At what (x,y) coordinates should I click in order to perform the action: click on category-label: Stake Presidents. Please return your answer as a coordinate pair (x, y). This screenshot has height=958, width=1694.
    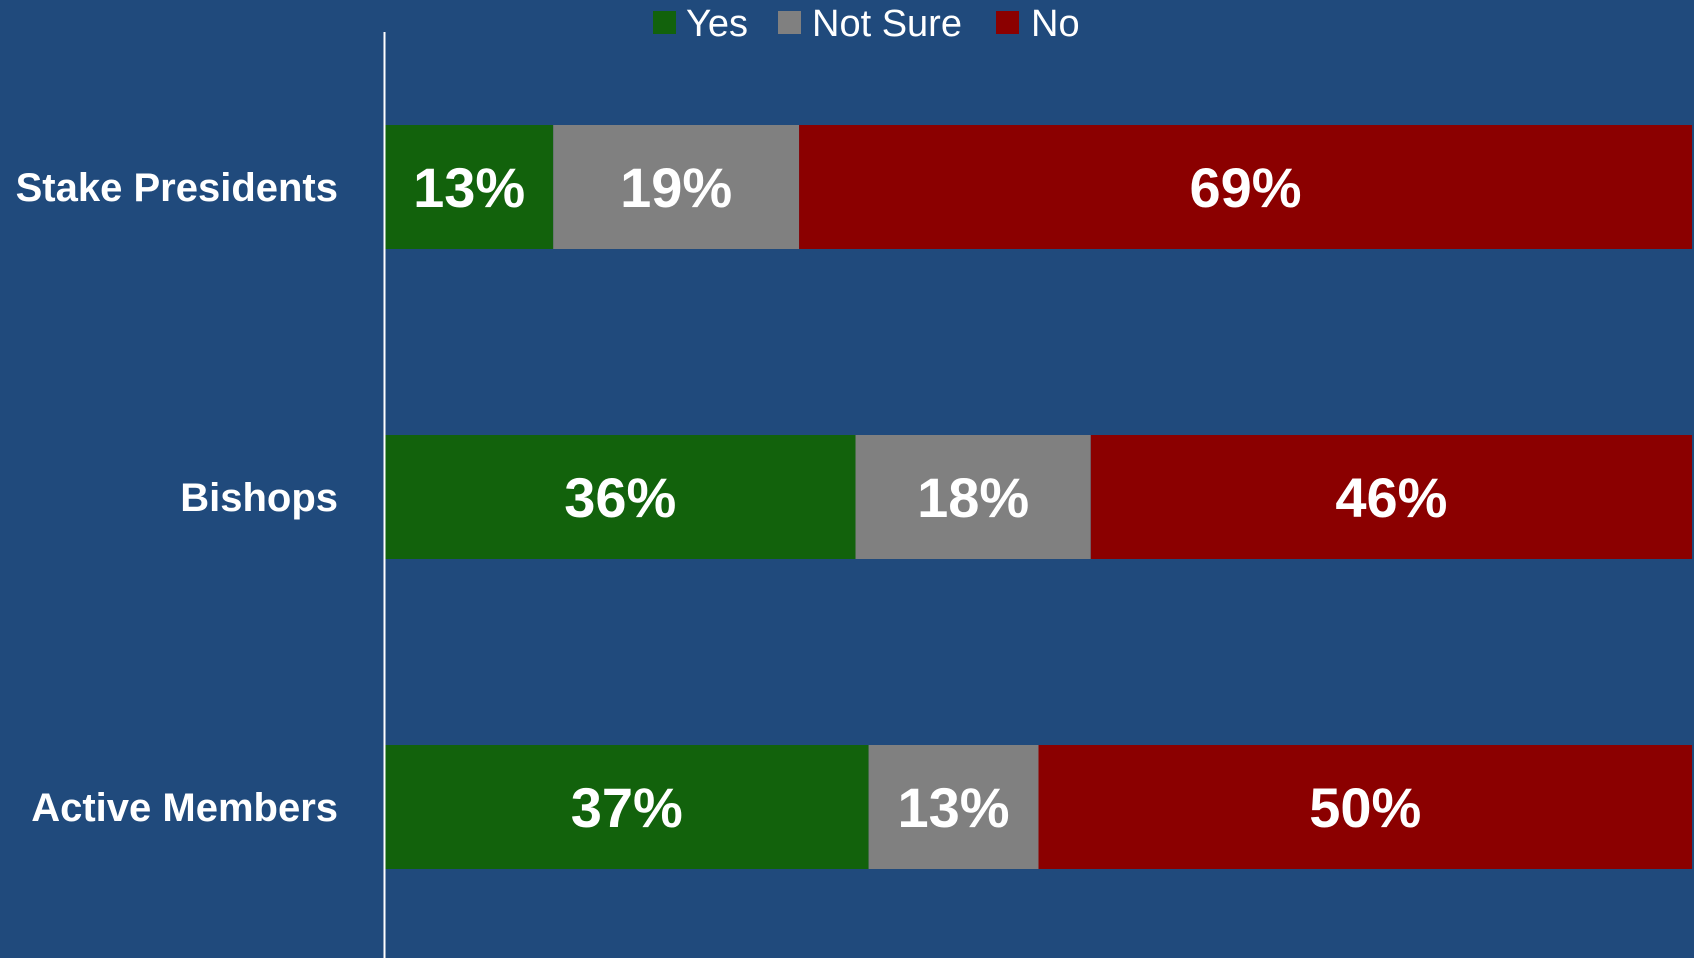
    Looking at the image, I should click on (177, 188).